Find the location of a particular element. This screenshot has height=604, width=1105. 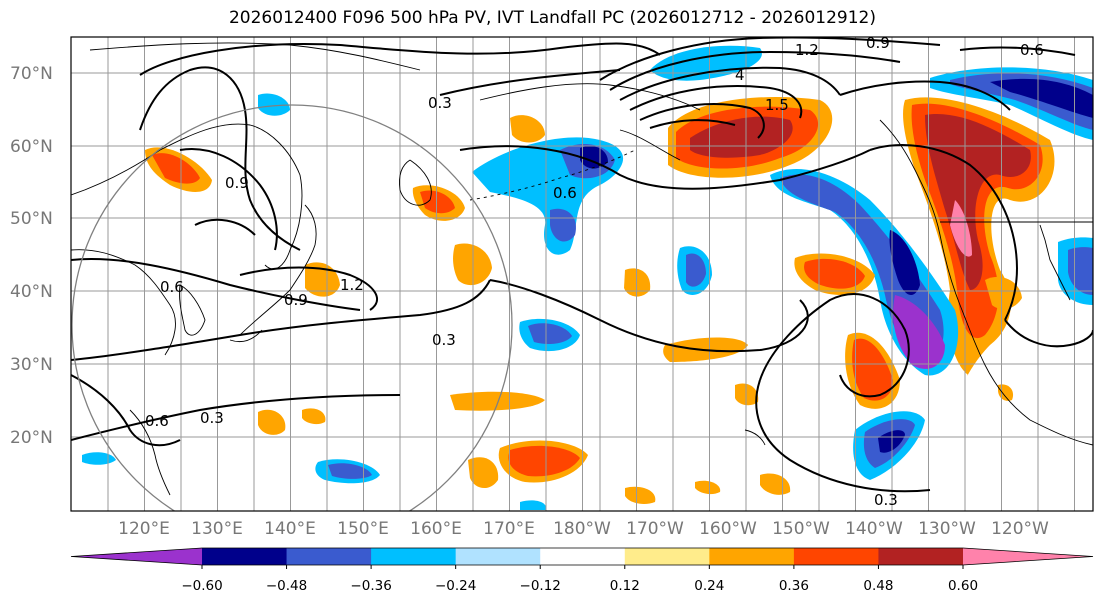

latitude-labels: 70°N 60°N 50°N 40°N 30°N 20°N is located at coordinates (31, 256).